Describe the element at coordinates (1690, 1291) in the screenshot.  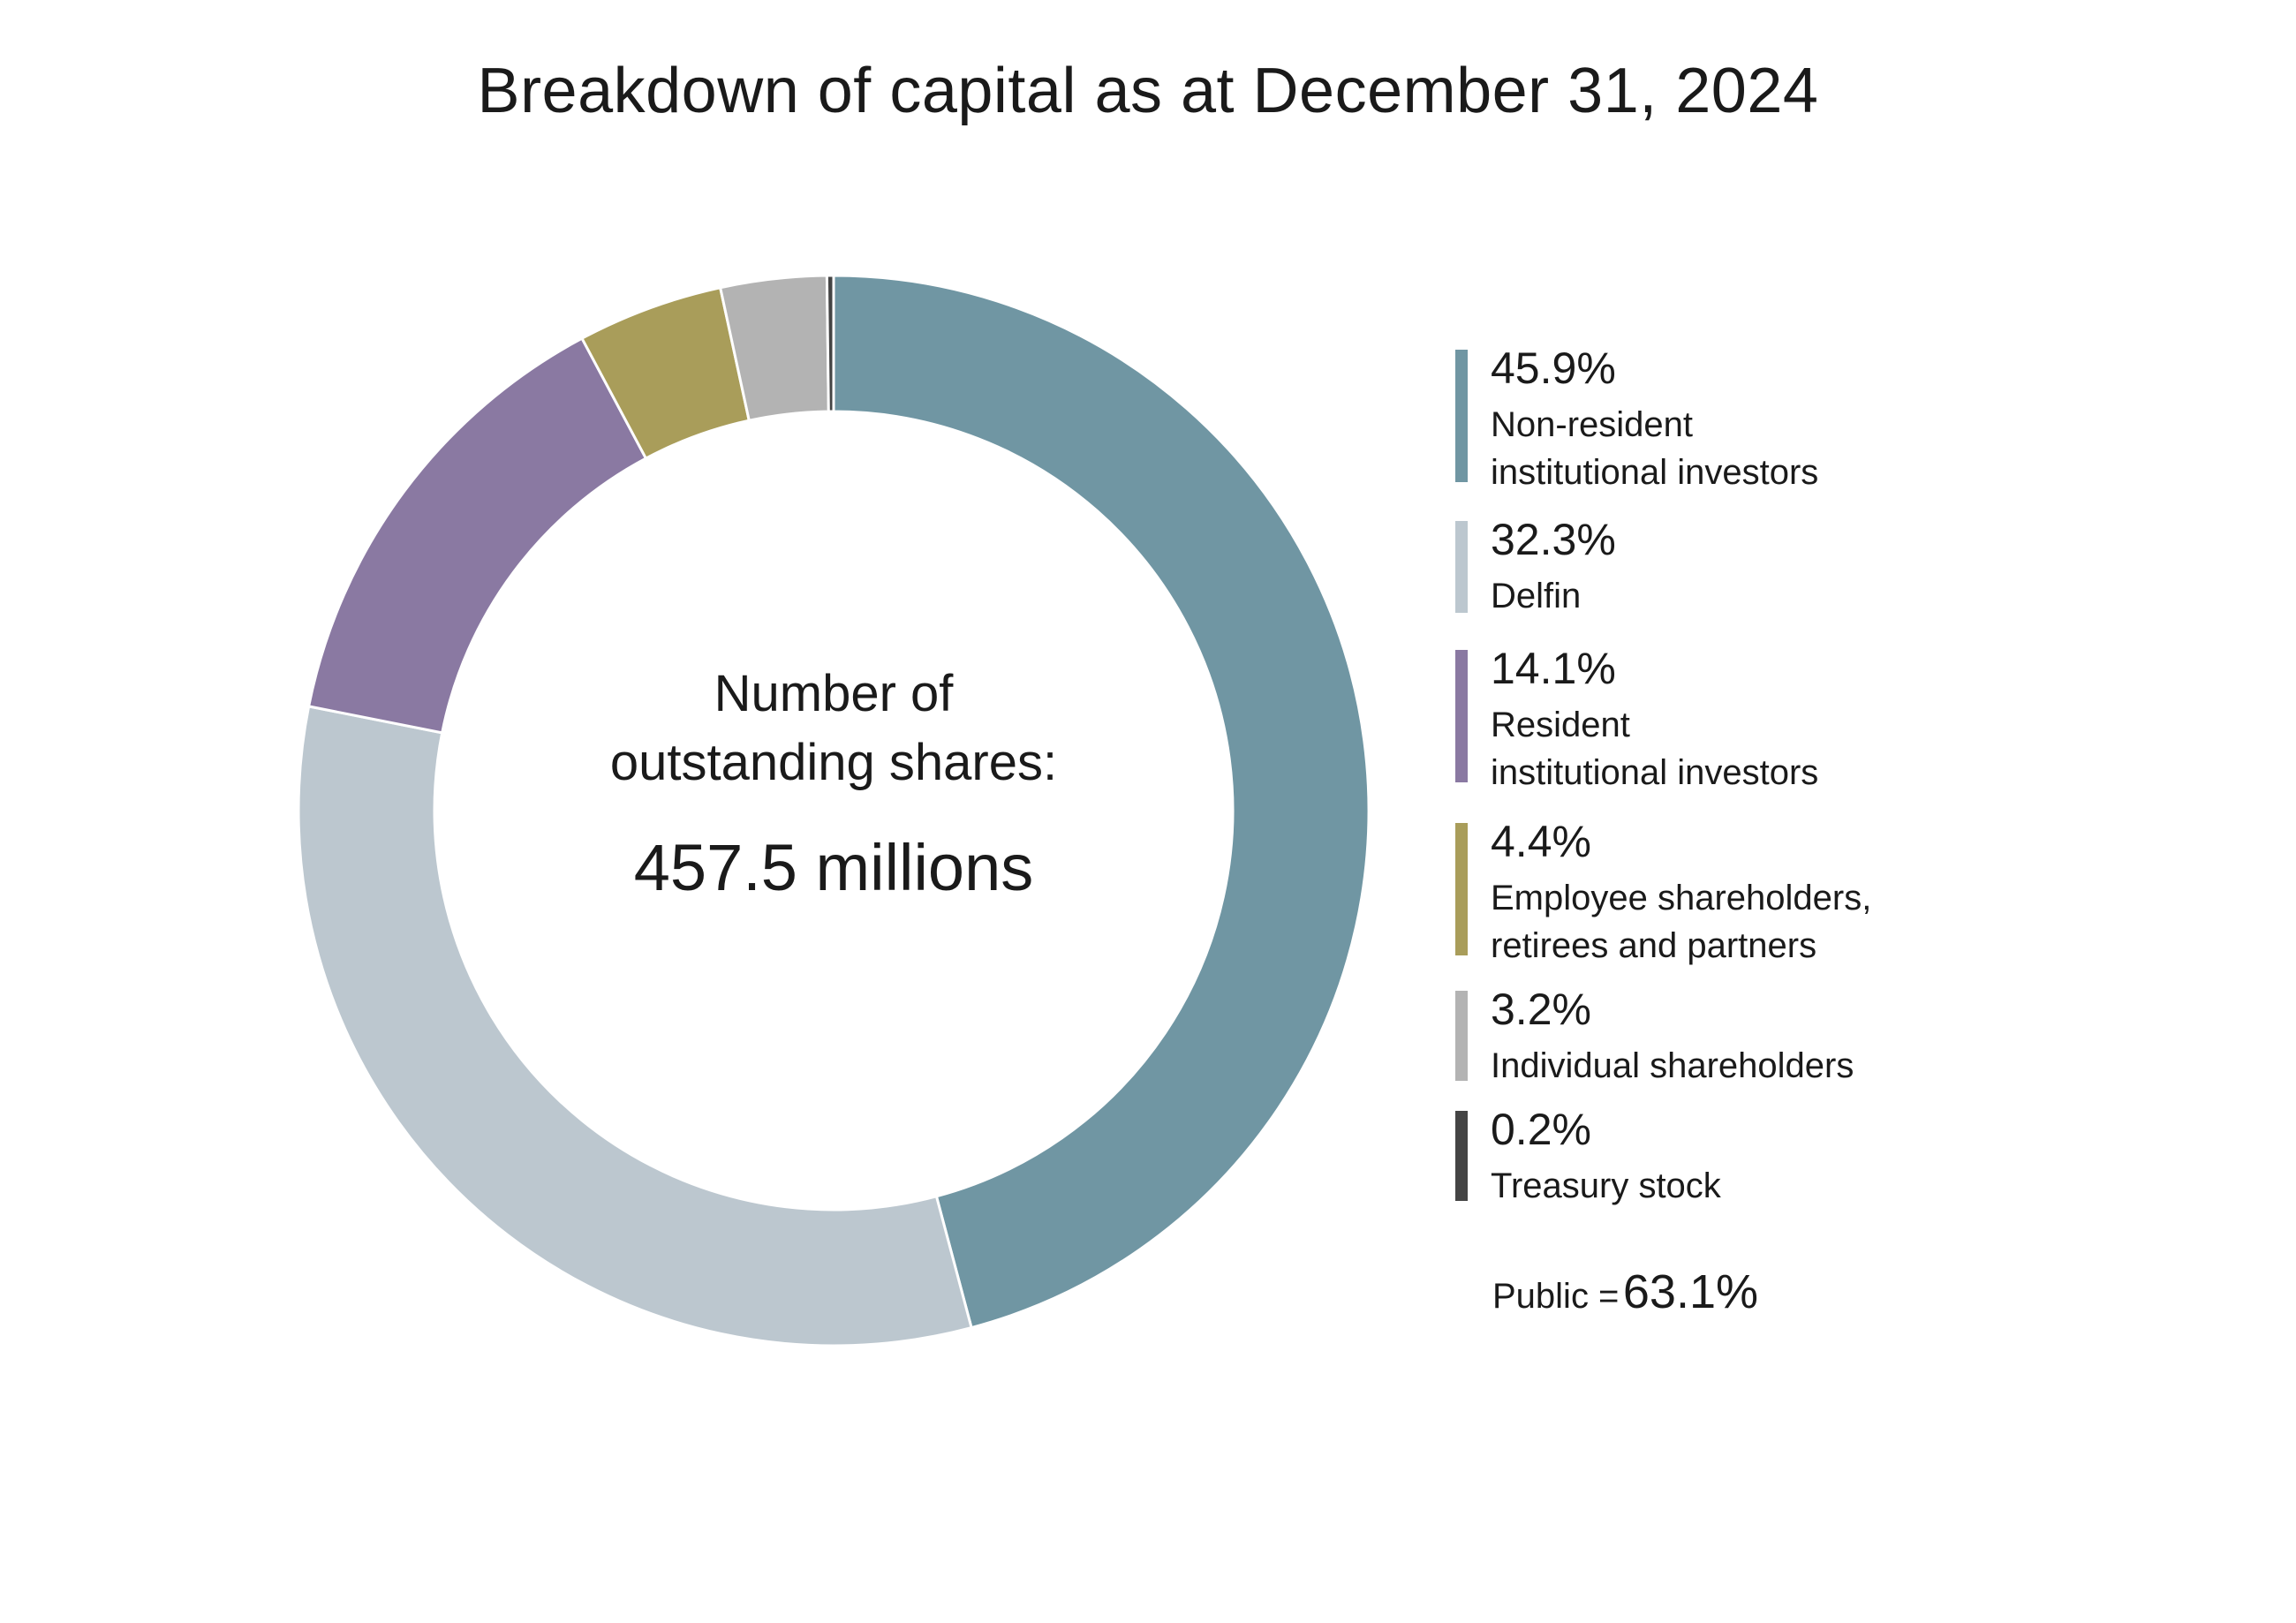
I see `public-summary-value: 63.1%` at that location.